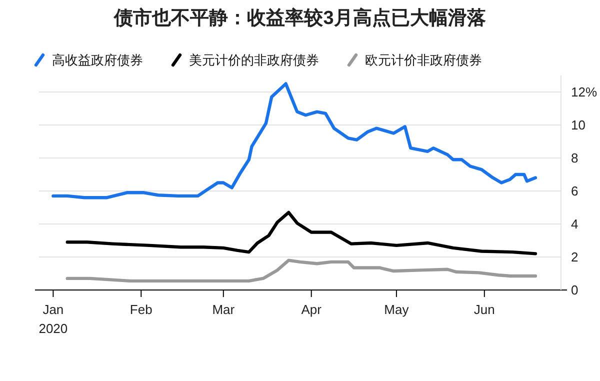 This screenshot has width=600, height=381. I want to click on legend-label: 美元计价的非政府债券, so click(254, 60).